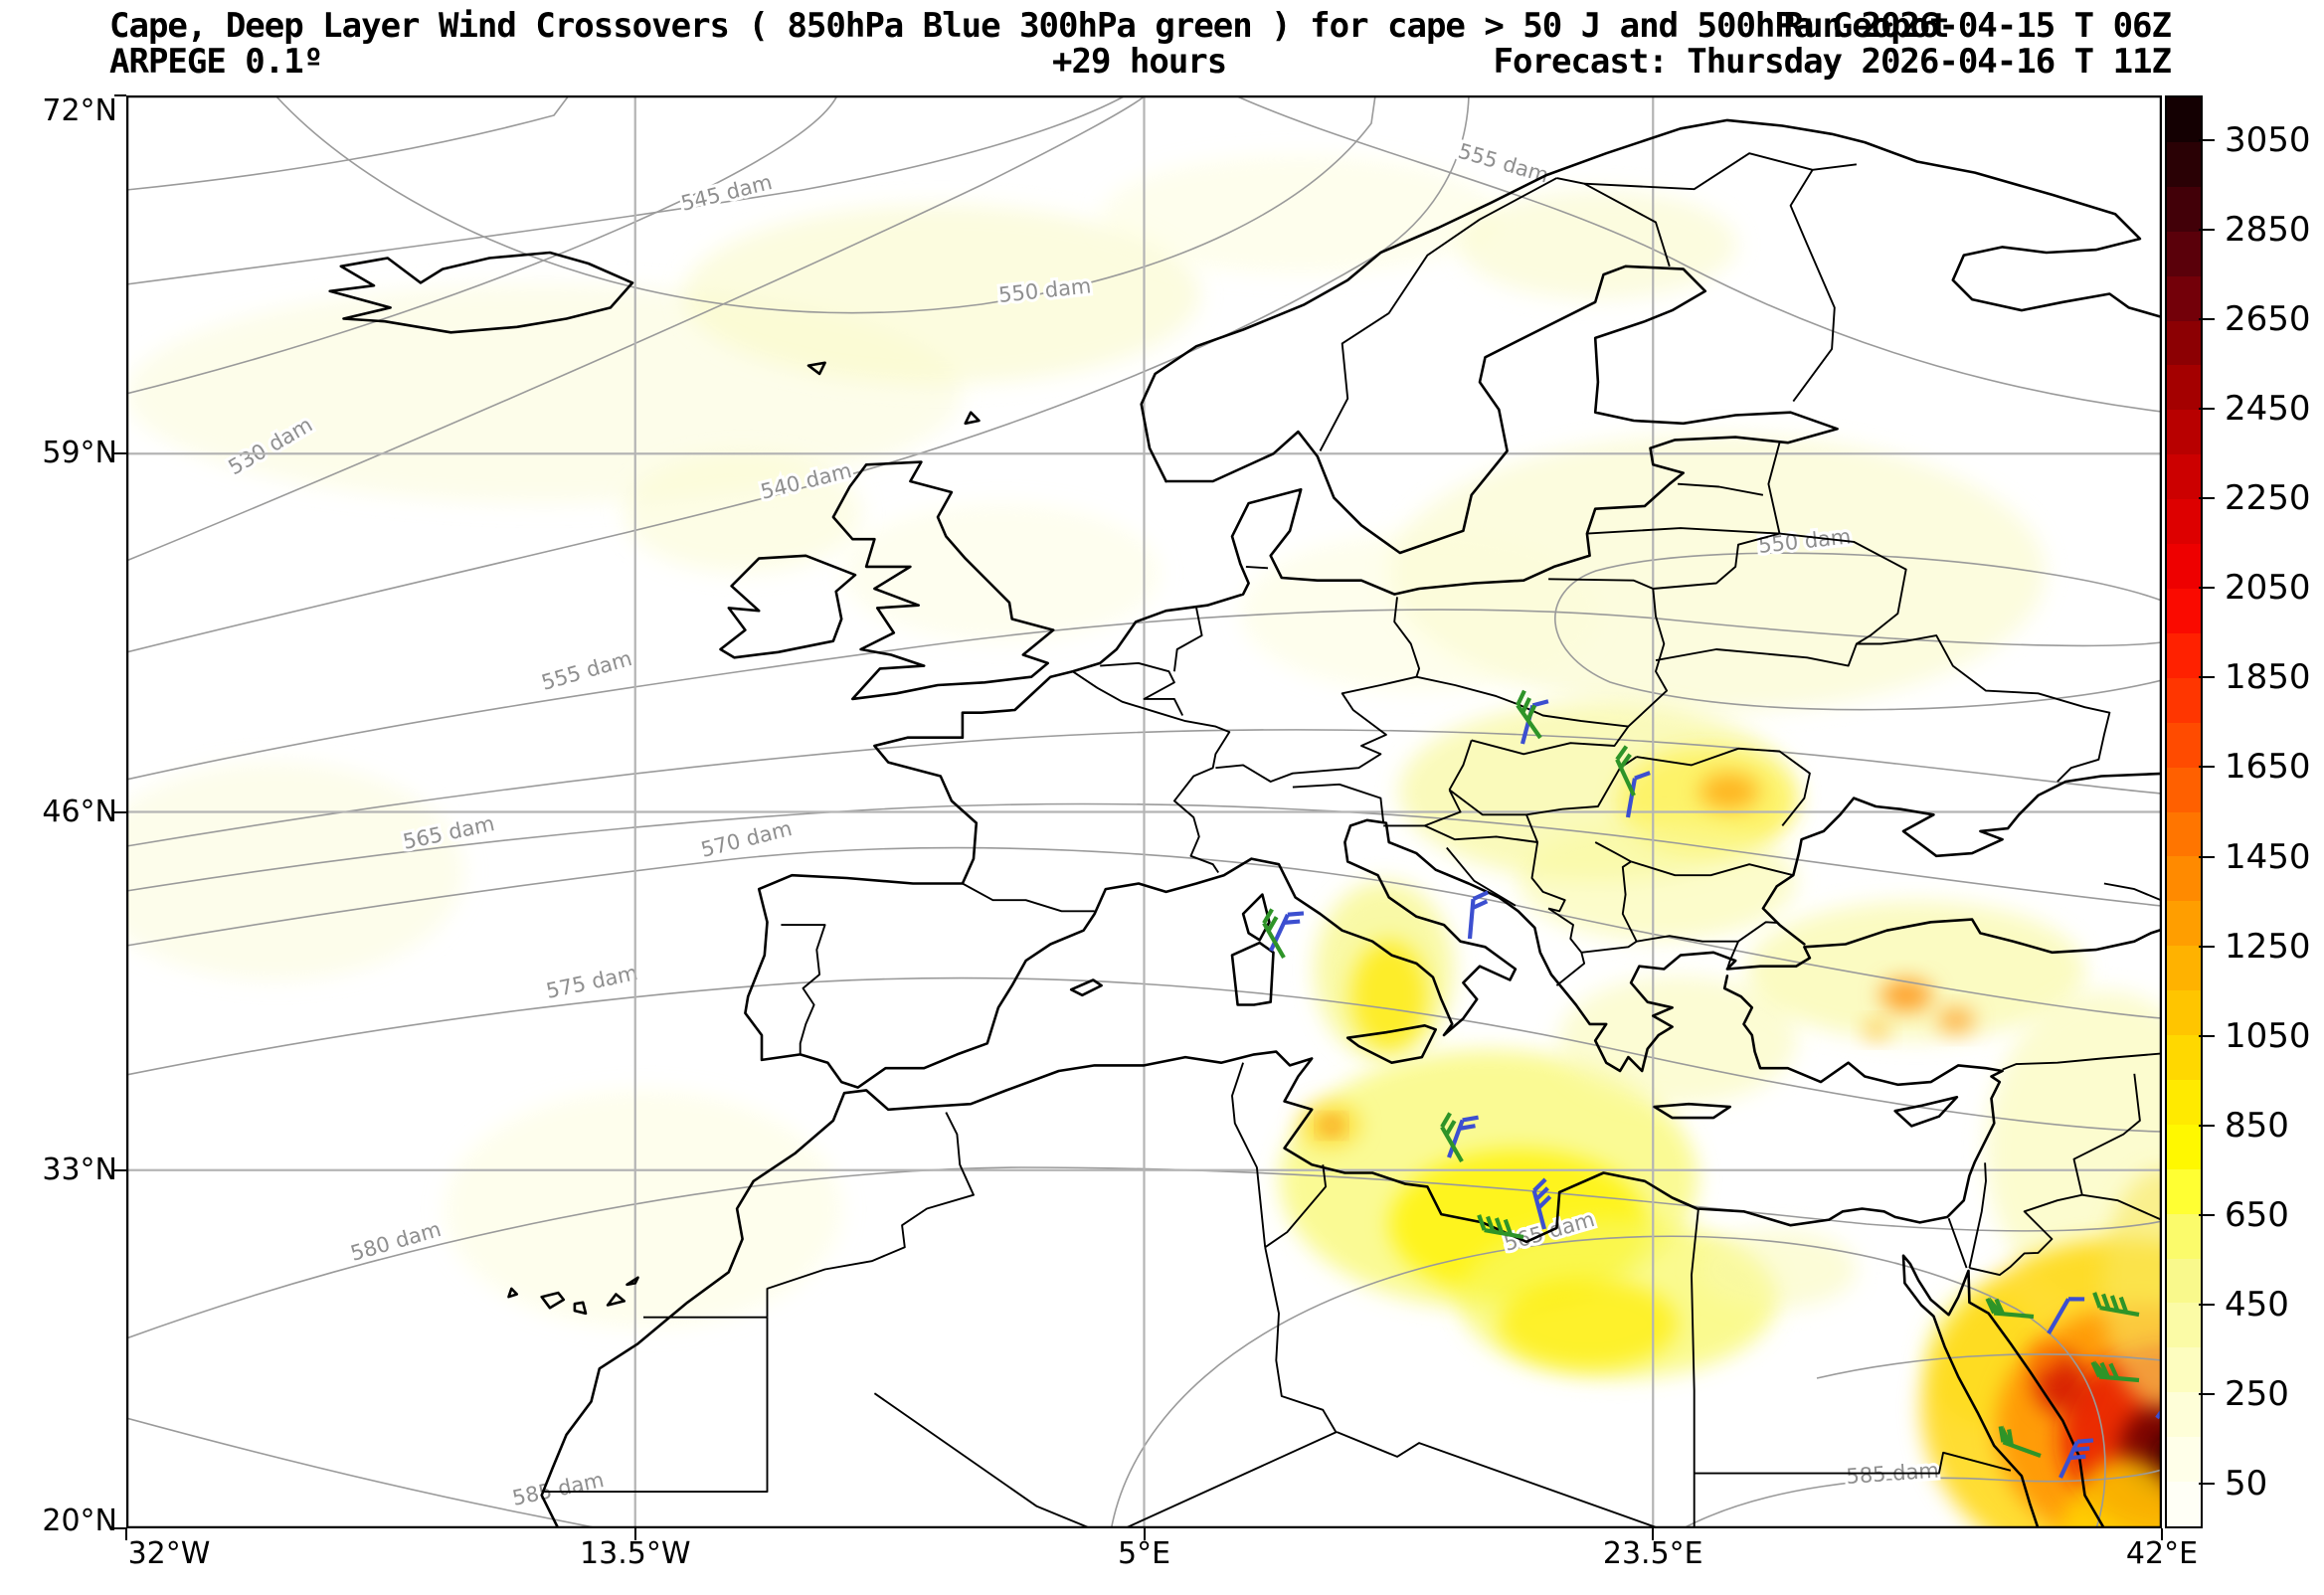 Image resolution: width=2324 pixels, height=1595 pixels. I want to click on model-label: ARPEGE 0.1º, so click(216, 62).